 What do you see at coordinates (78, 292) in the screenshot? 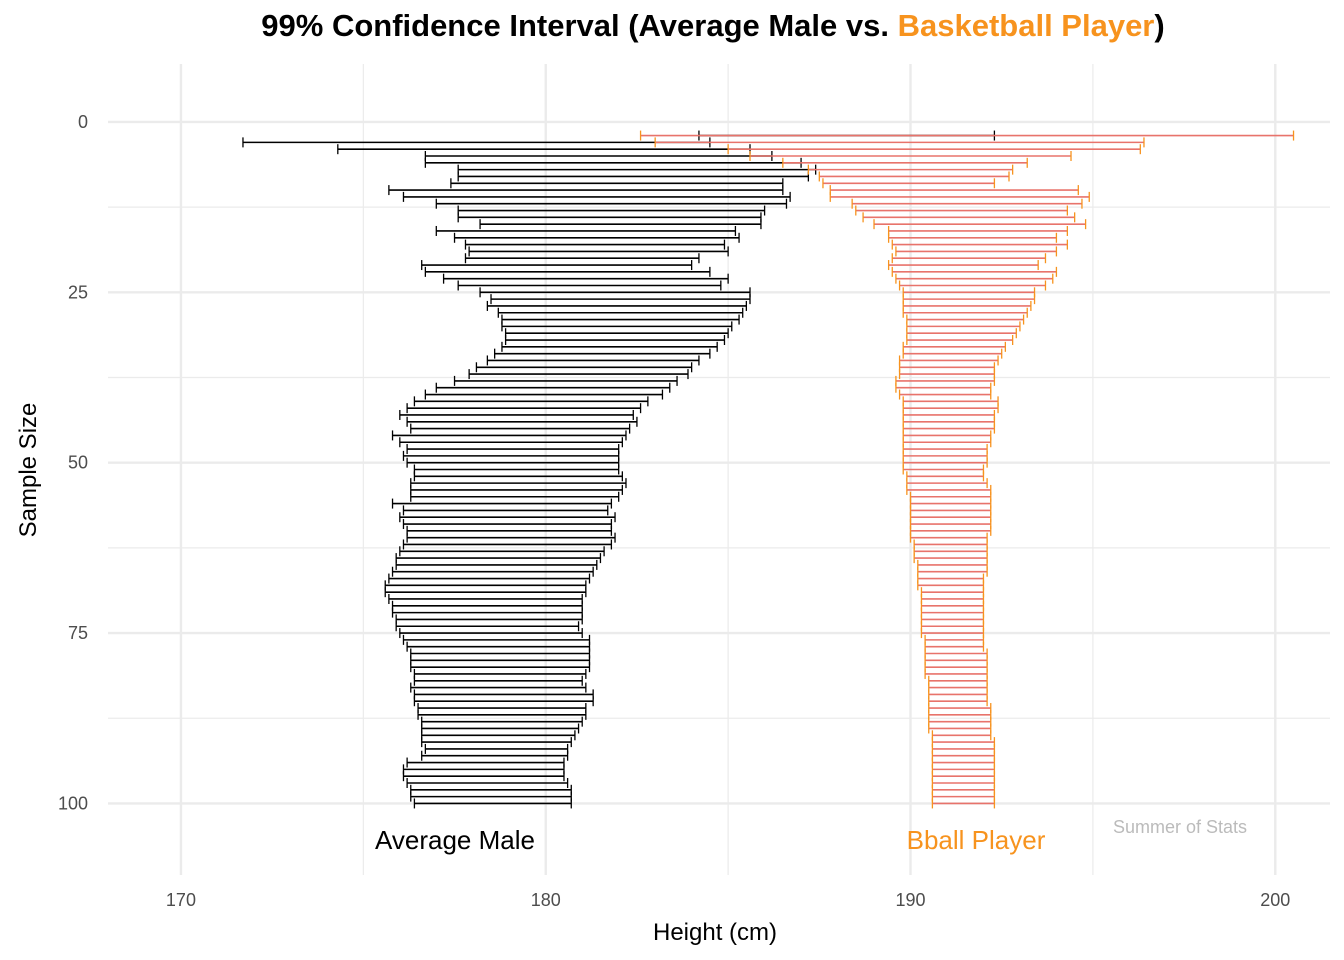
I see `y-tick-label: 25` at bounding box center [78, 292].